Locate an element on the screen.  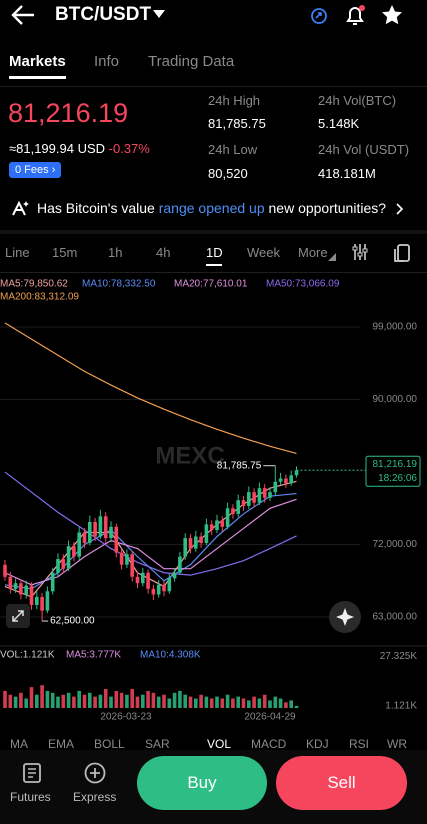
chevron-icon is located at coordinates (400, 209).